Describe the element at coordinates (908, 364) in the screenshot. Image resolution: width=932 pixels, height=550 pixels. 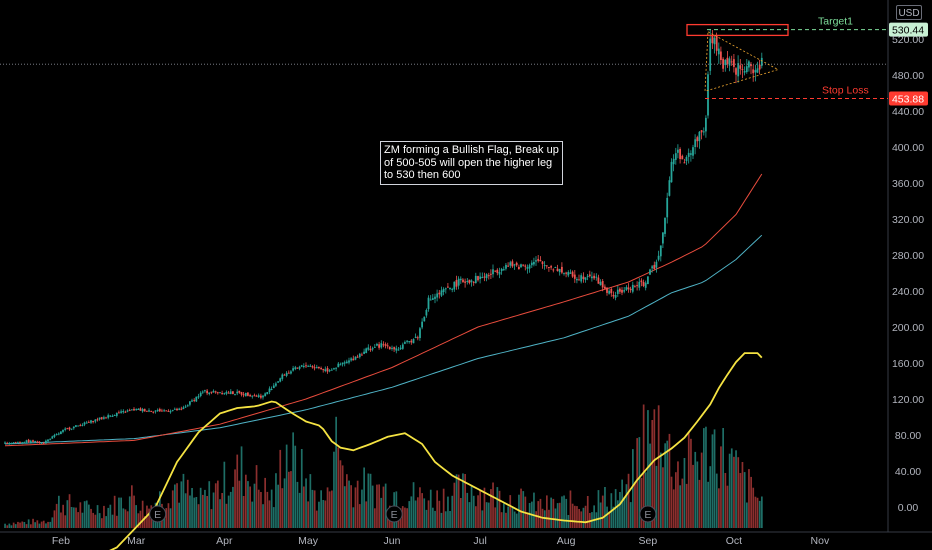
I see `price-tick-label: 160.00` at that location.